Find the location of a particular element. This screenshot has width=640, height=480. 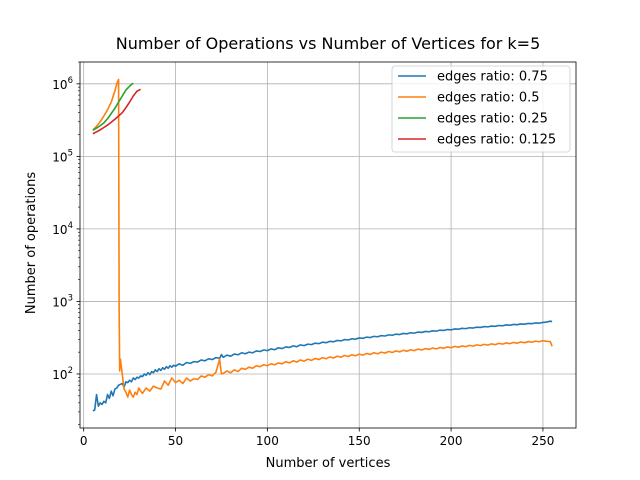

legend-box is located at coordinates (481, 109).